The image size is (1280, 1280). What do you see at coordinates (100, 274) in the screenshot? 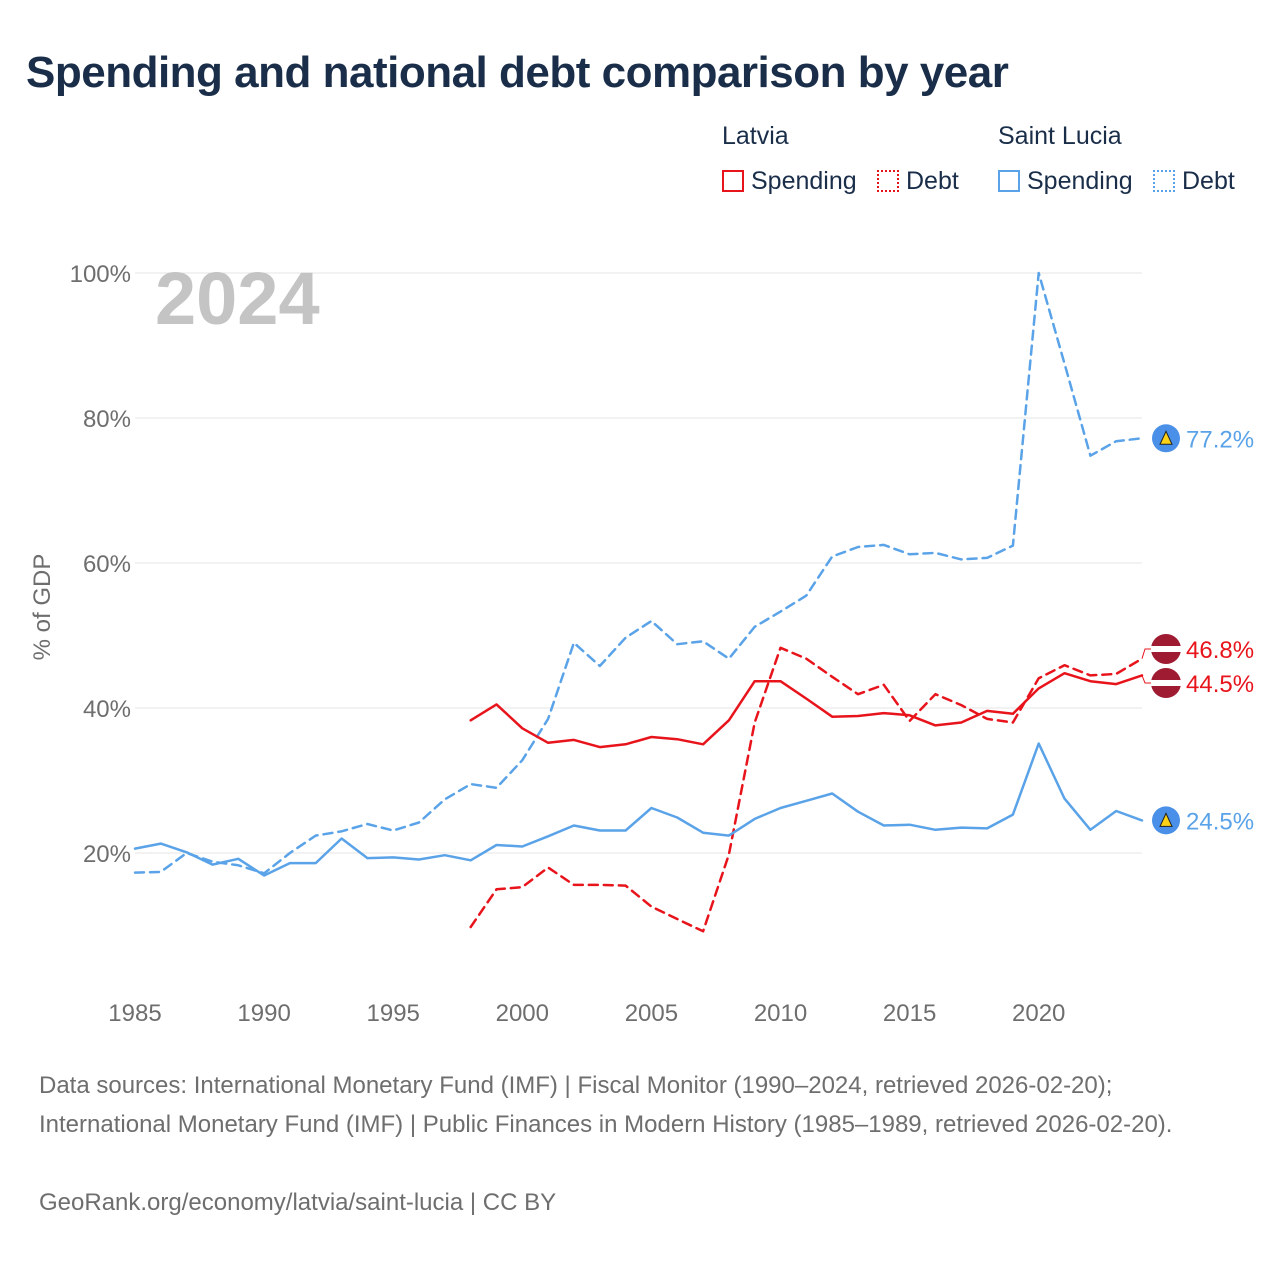
I see `y-tick-label: 100%` at bounding box center [100, 274].